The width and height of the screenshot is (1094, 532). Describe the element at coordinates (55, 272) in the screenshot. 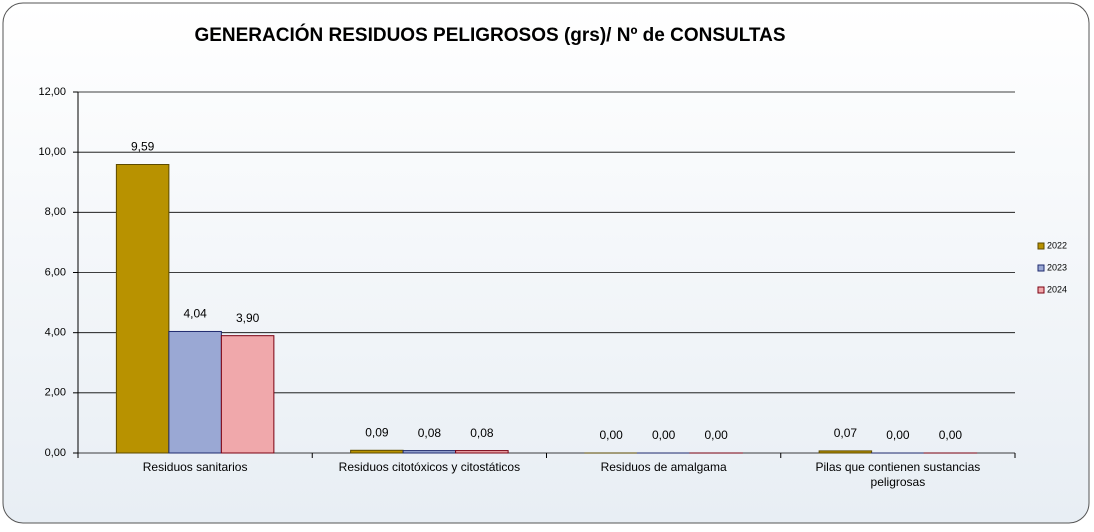

I see `y-tick-label: 6,00` at that location.